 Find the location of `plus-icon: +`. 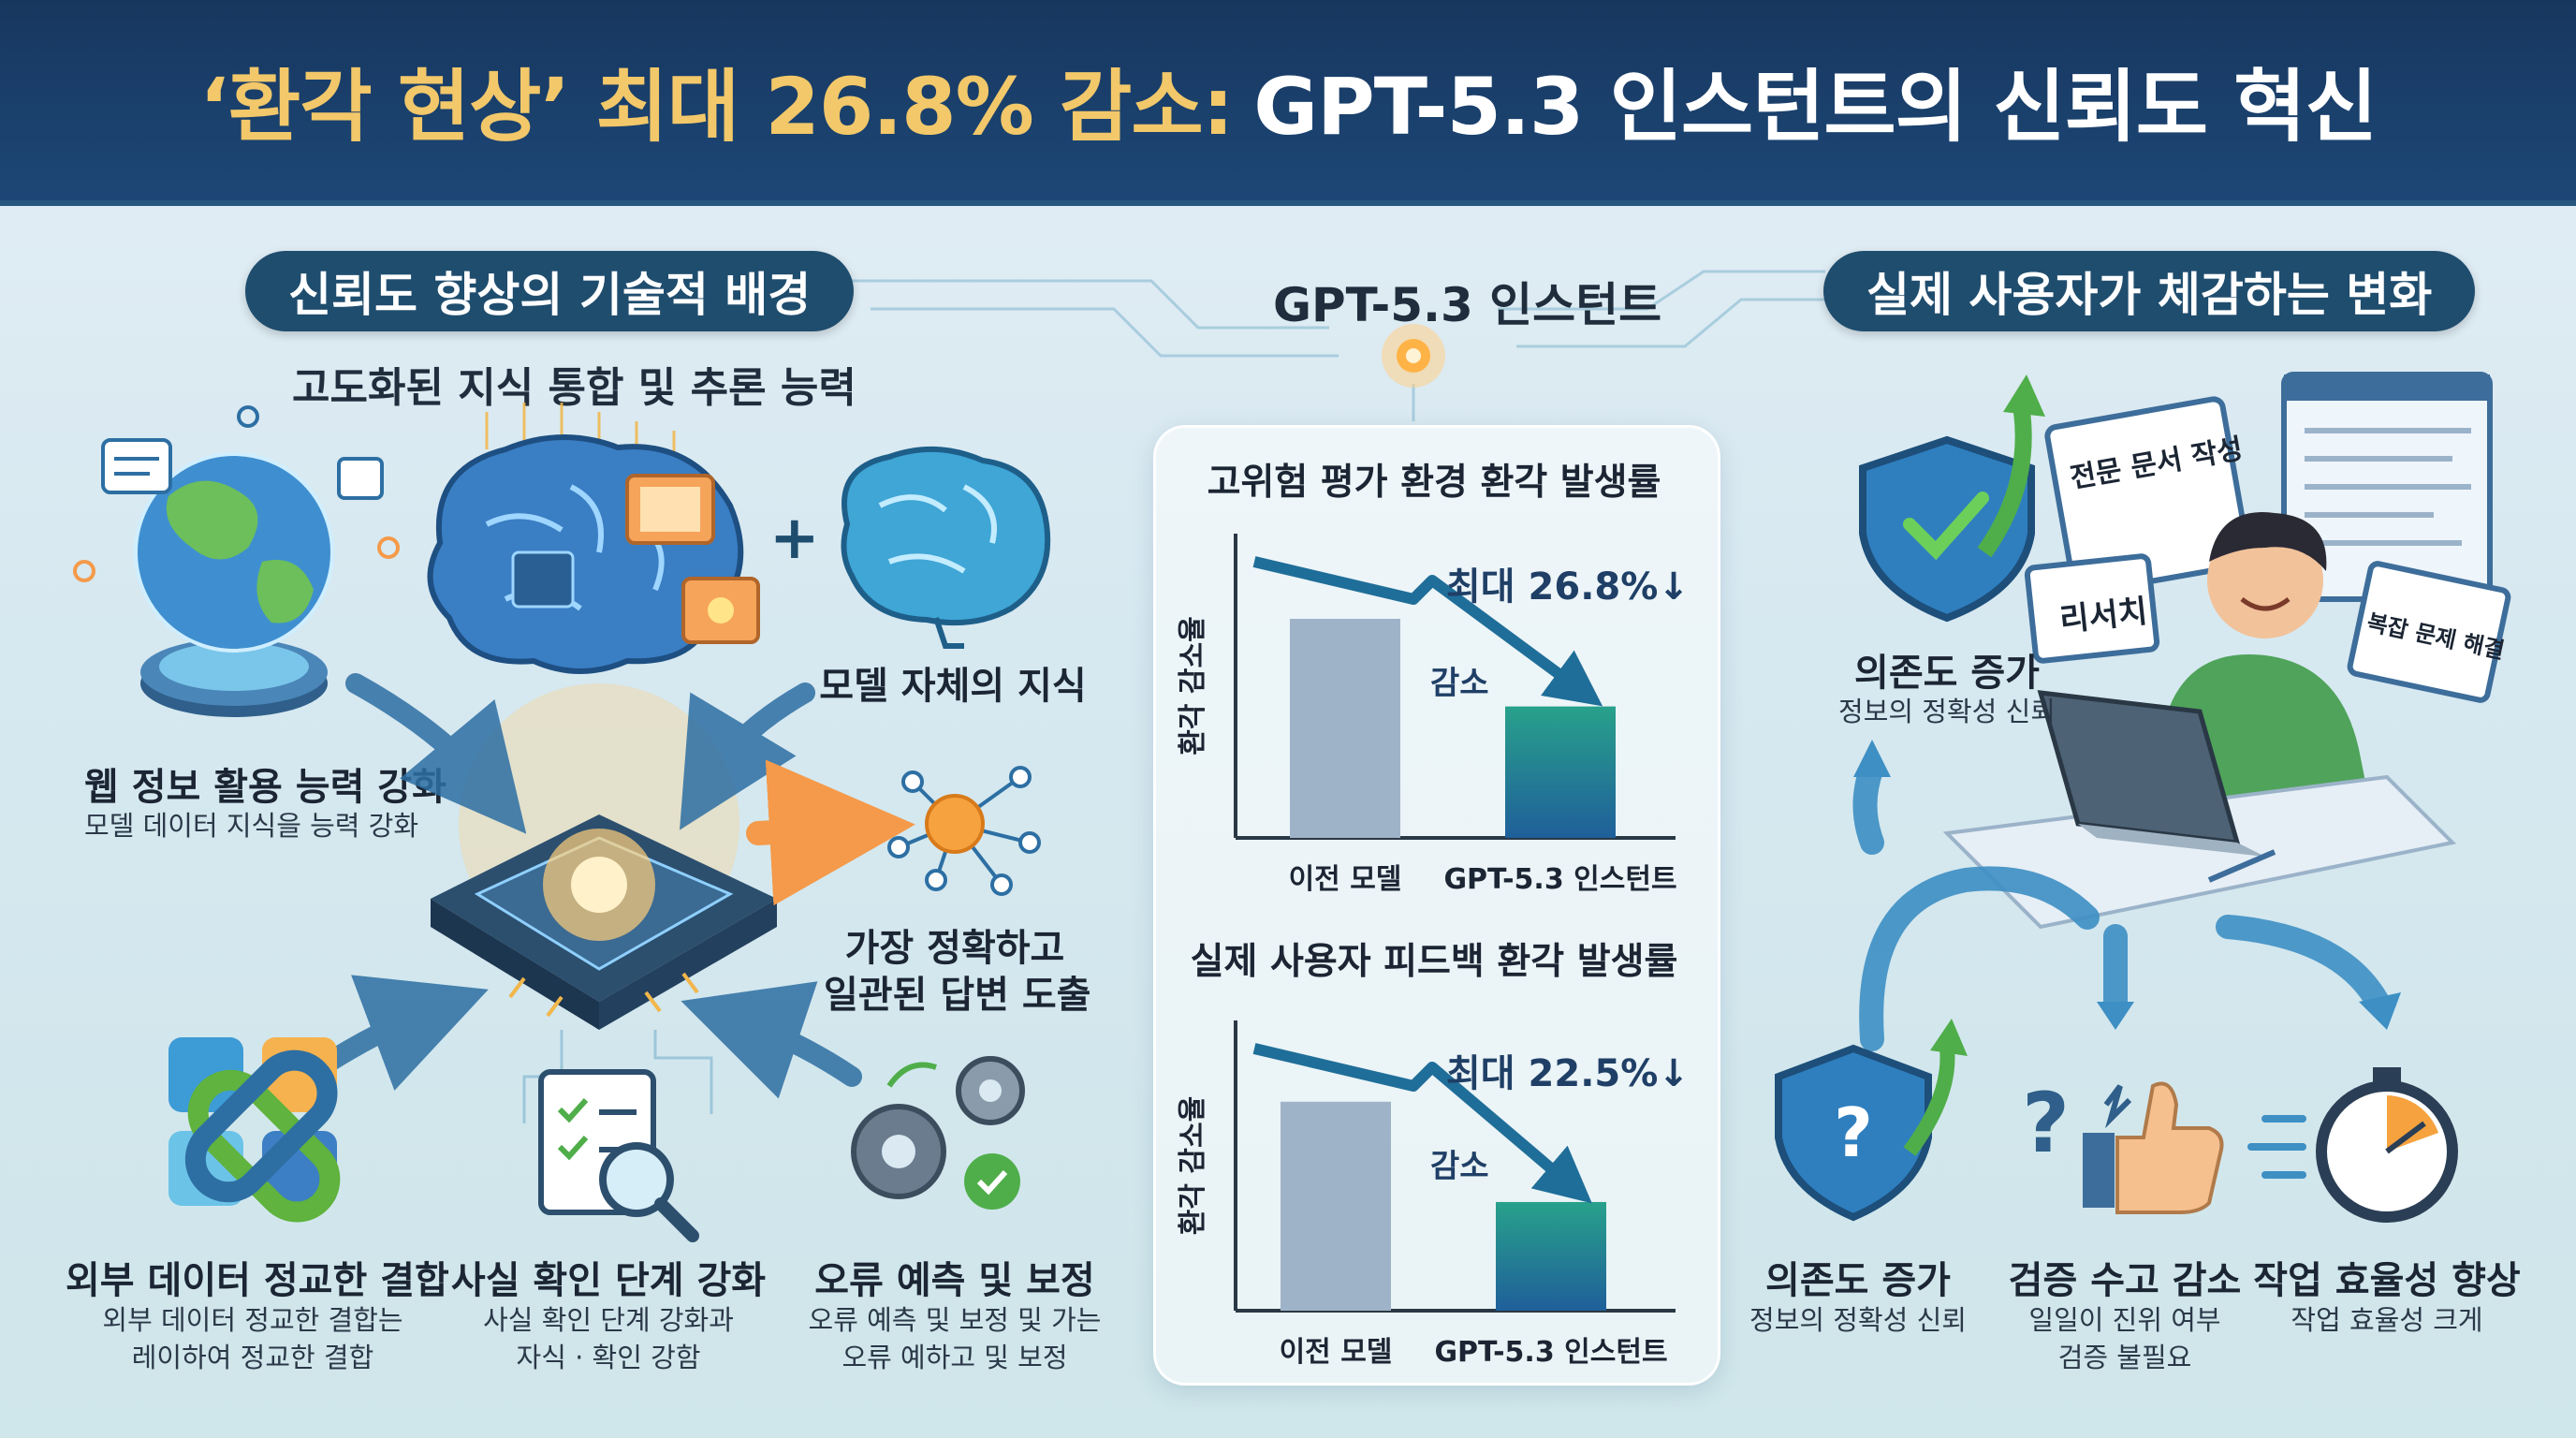

plus-icon: + is located at coordinates (795, 538).